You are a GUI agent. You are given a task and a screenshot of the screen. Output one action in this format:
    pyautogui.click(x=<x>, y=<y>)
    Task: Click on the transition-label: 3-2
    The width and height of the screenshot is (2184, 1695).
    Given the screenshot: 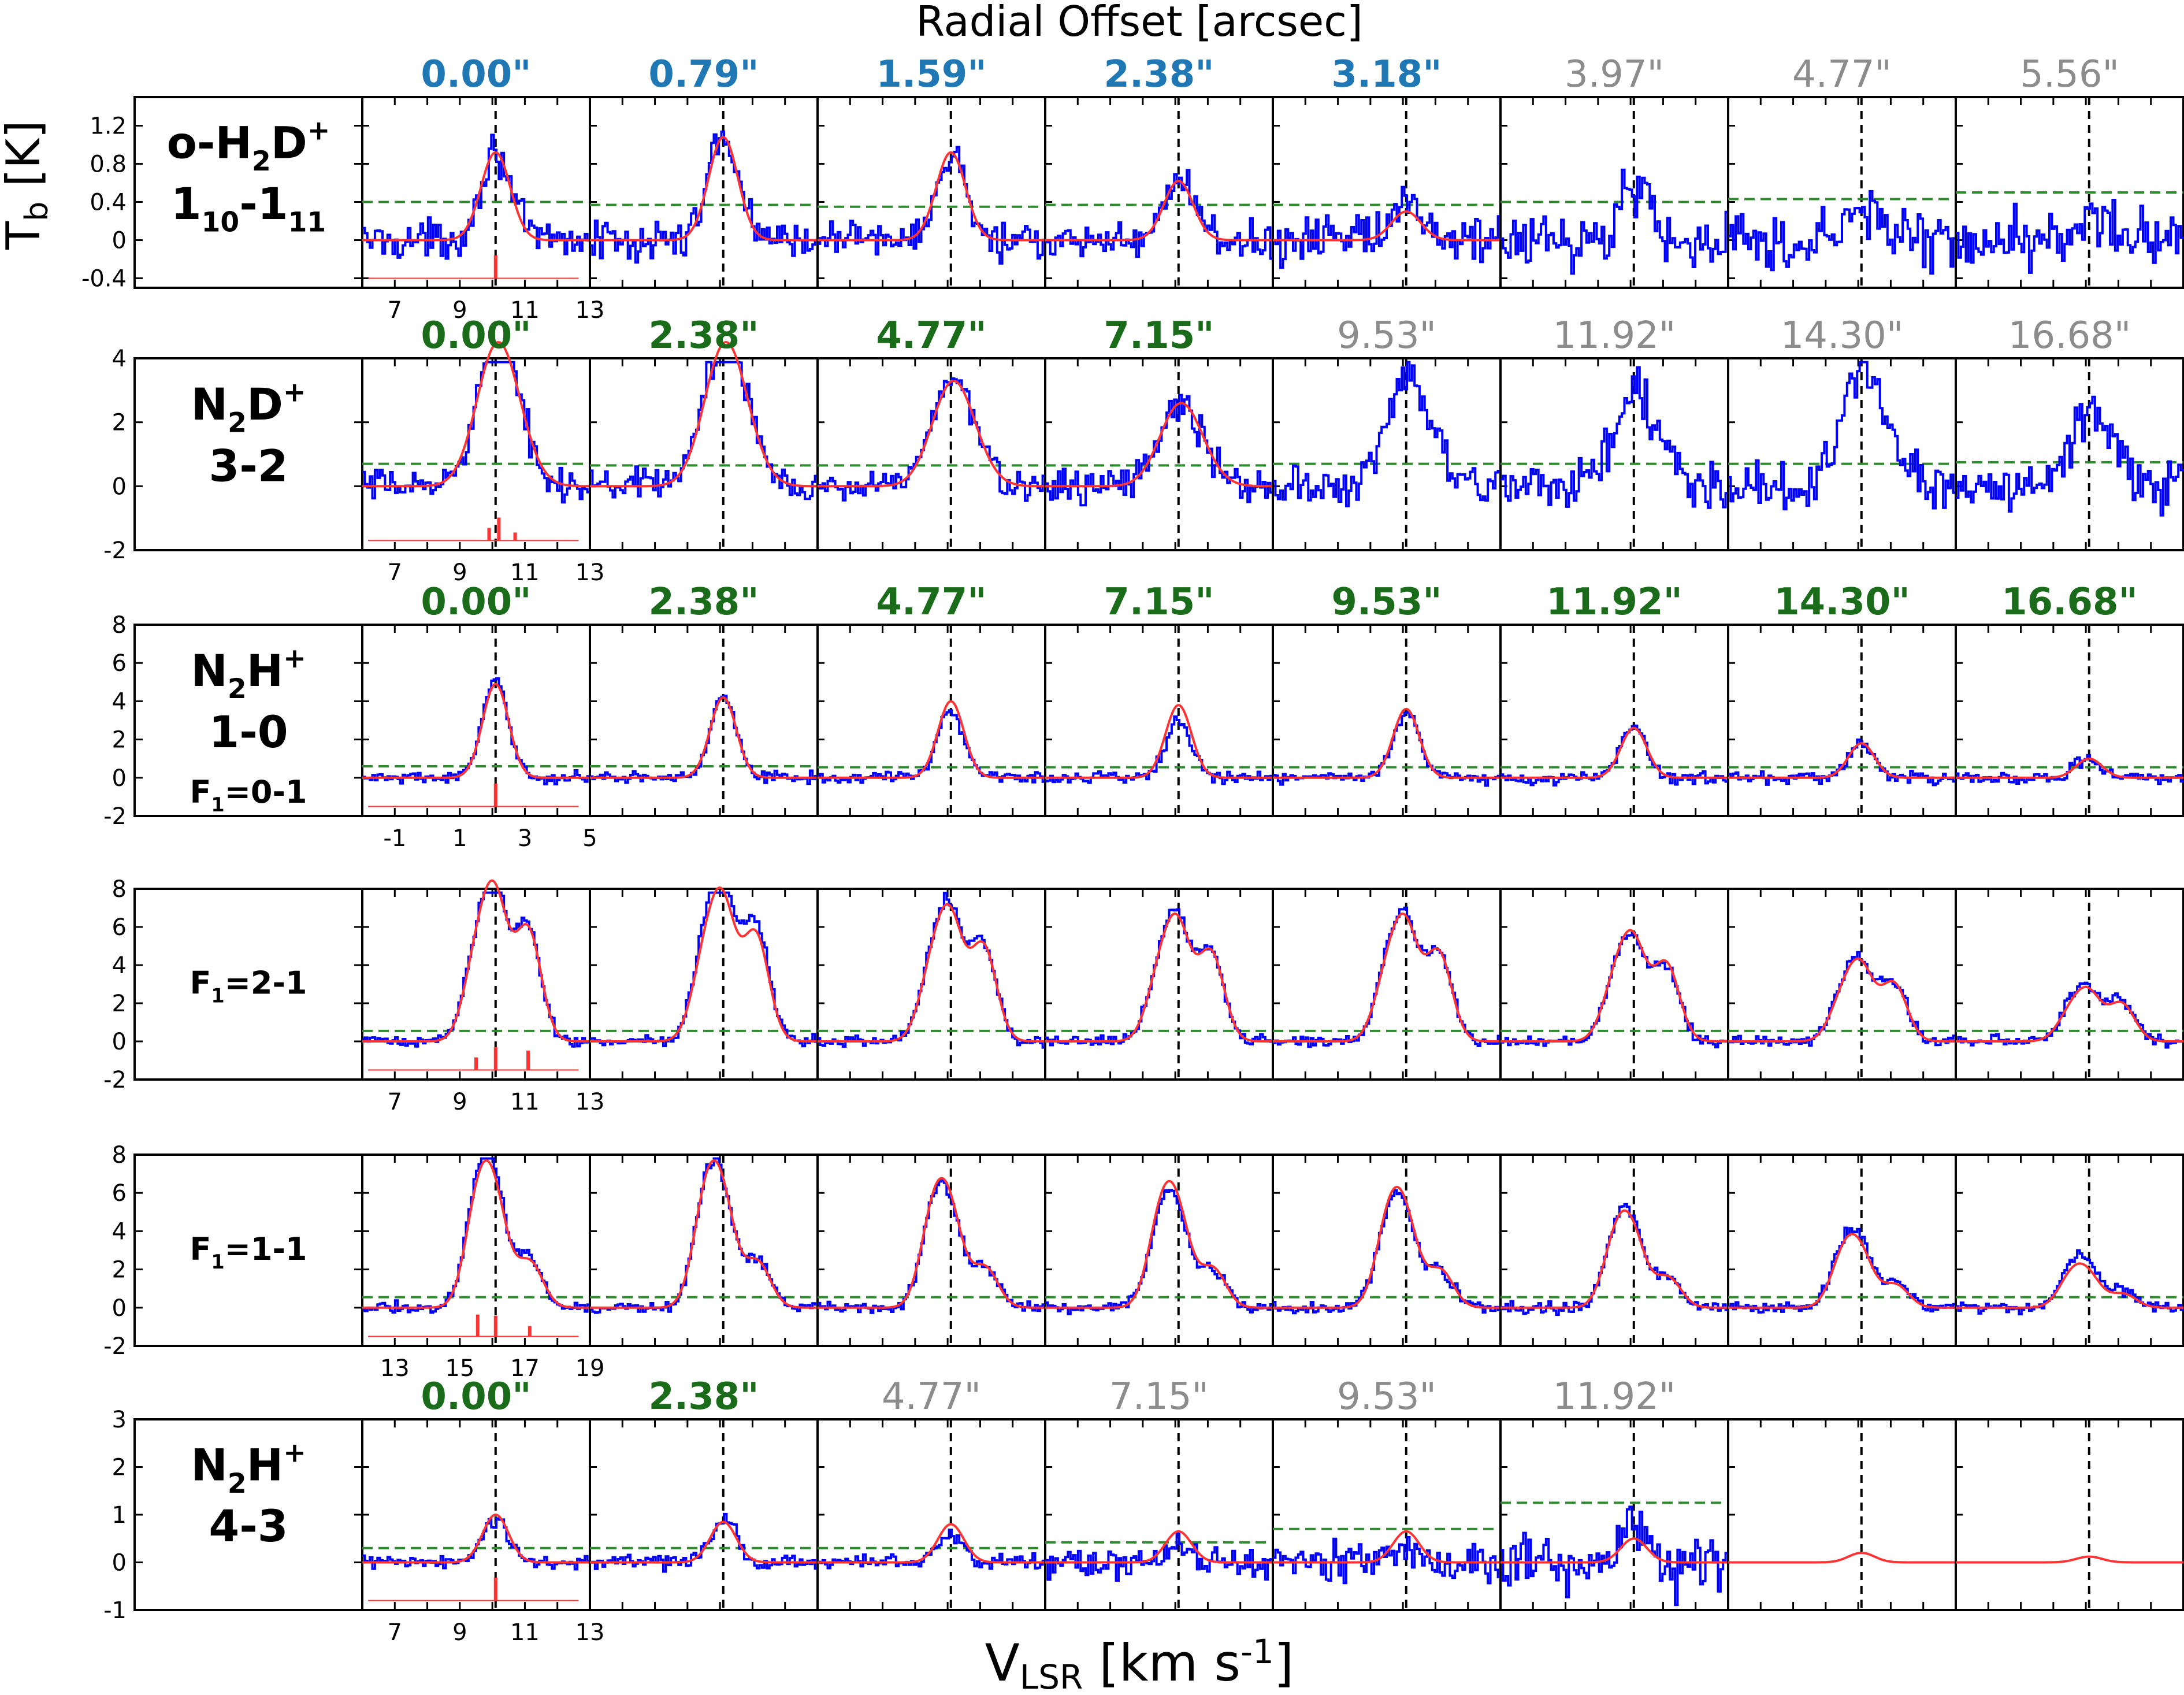 What is the action you would take?
    pyautogui.click(x=248, y=465)
    